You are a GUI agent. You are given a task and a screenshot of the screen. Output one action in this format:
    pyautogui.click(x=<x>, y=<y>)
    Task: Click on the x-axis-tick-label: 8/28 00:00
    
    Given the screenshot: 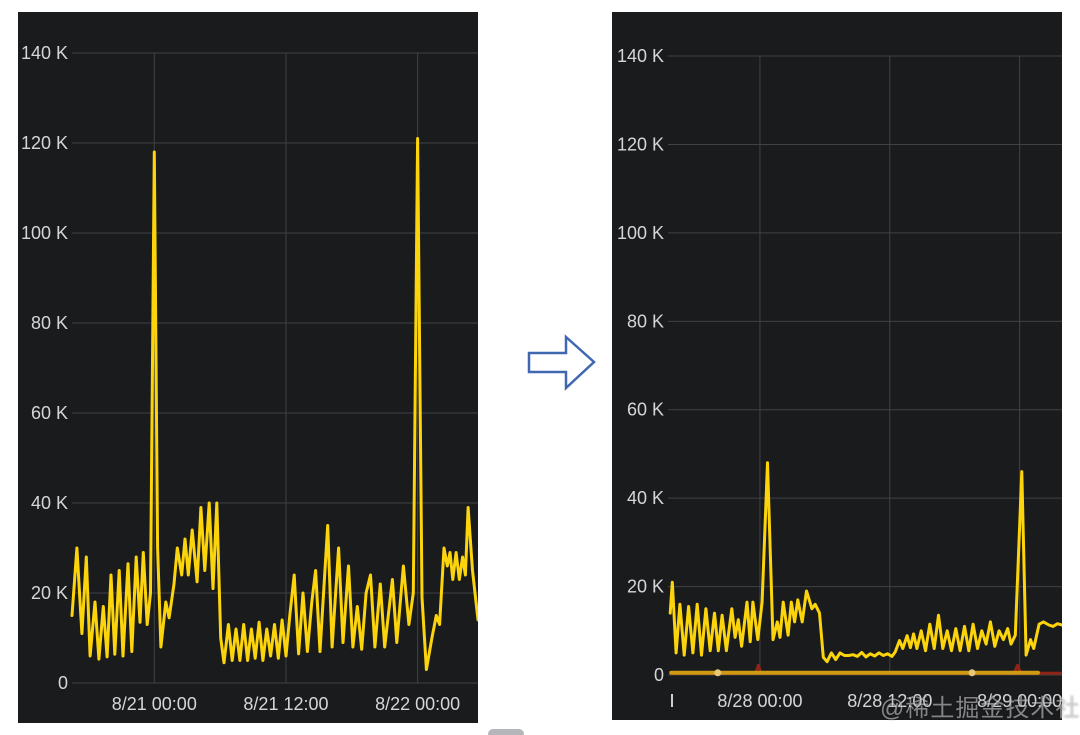 What is the action you would take?
    pyautogui.click(x=759, y=701)
    